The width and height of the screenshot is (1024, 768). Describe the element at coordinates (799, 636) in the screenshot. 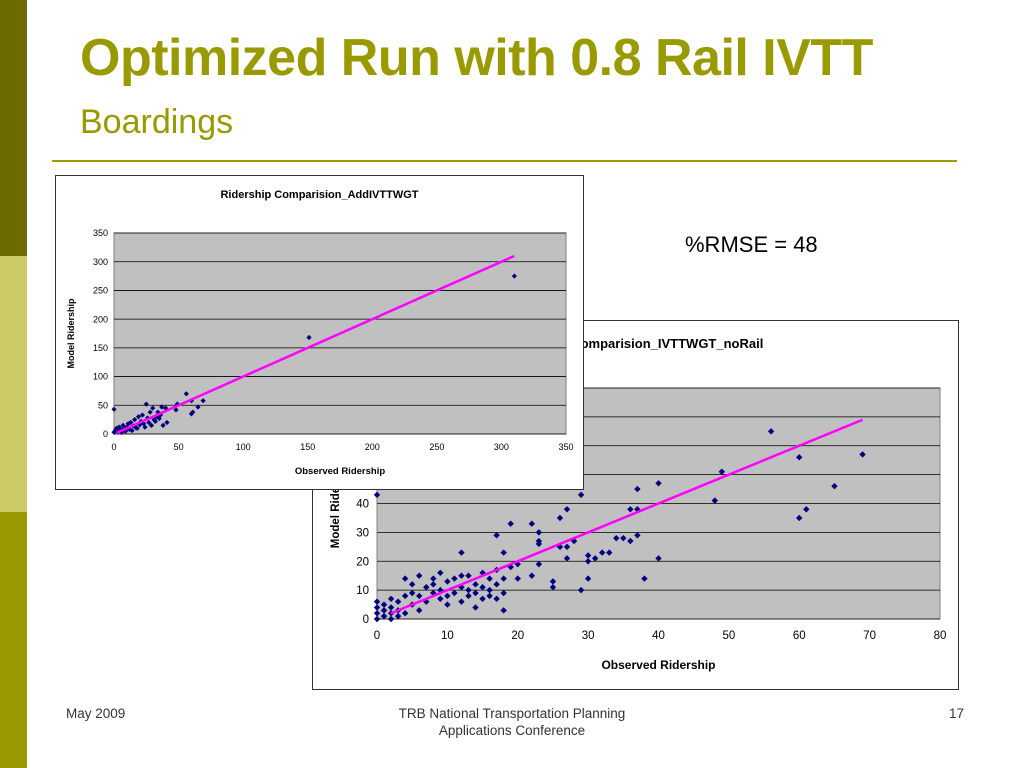

I see `x-tick-label: 60` at that location.